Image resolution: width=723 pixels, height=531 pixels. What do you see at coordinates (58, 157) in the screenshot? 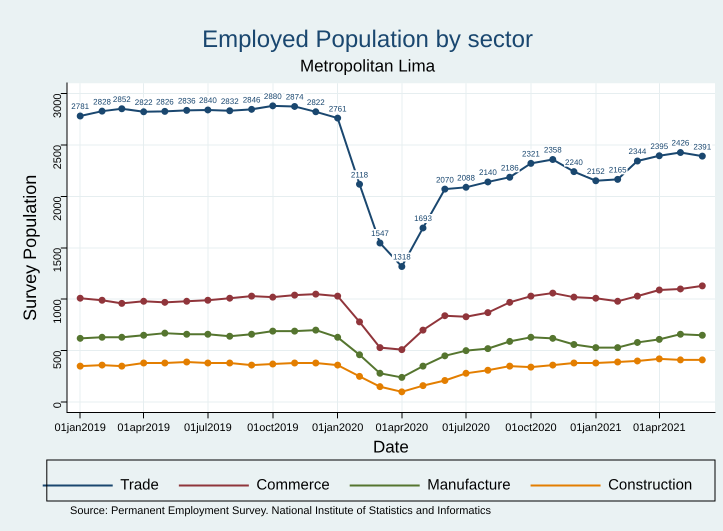
I see `y-tick-label: 2500` at bounding box center [58, 157].